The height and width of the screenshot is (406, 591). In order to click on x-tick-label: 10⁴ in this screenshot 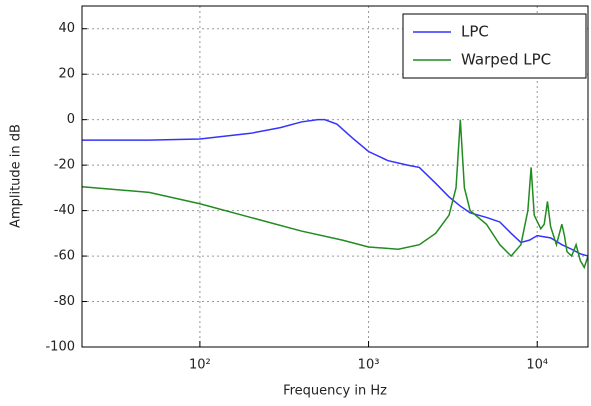, I will do `click(537, 365)`.